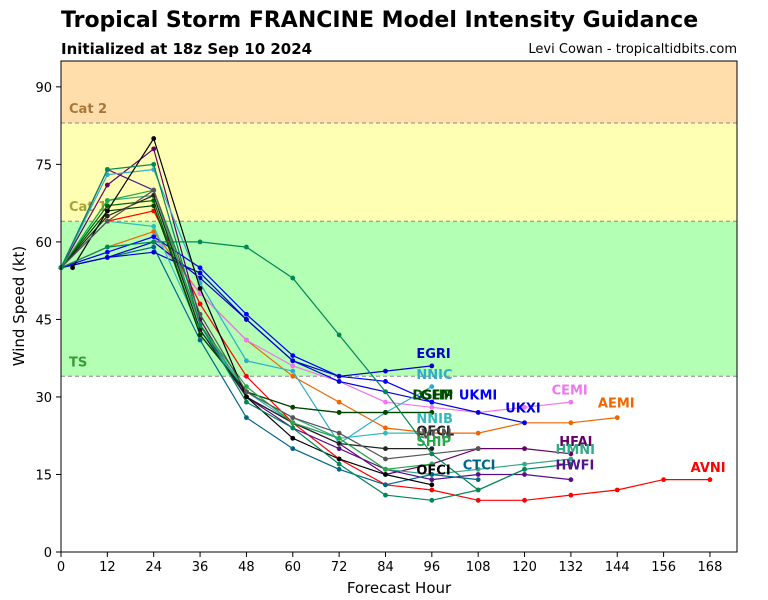 The image size is (768, 600). I want to click on y-tick-label: 45, so click(43, 320).